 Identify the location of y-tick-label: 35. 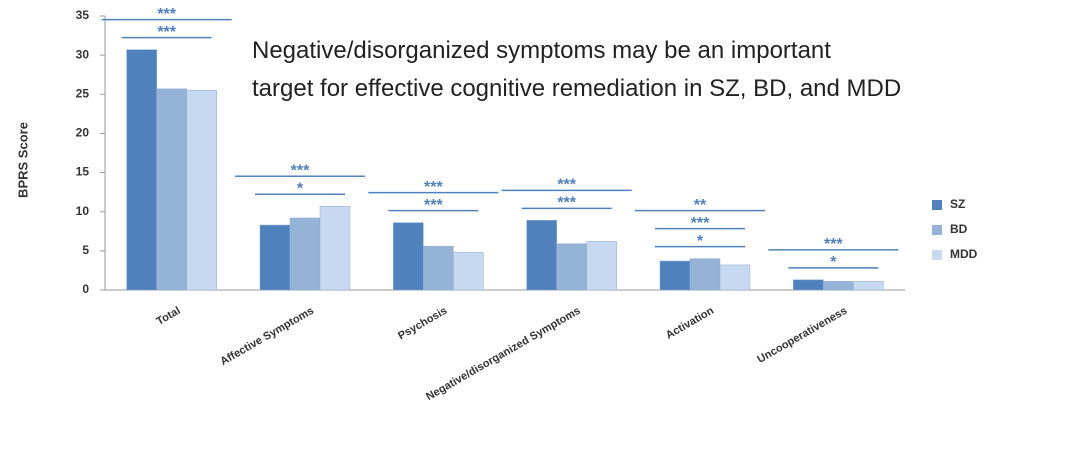
(83, 15).